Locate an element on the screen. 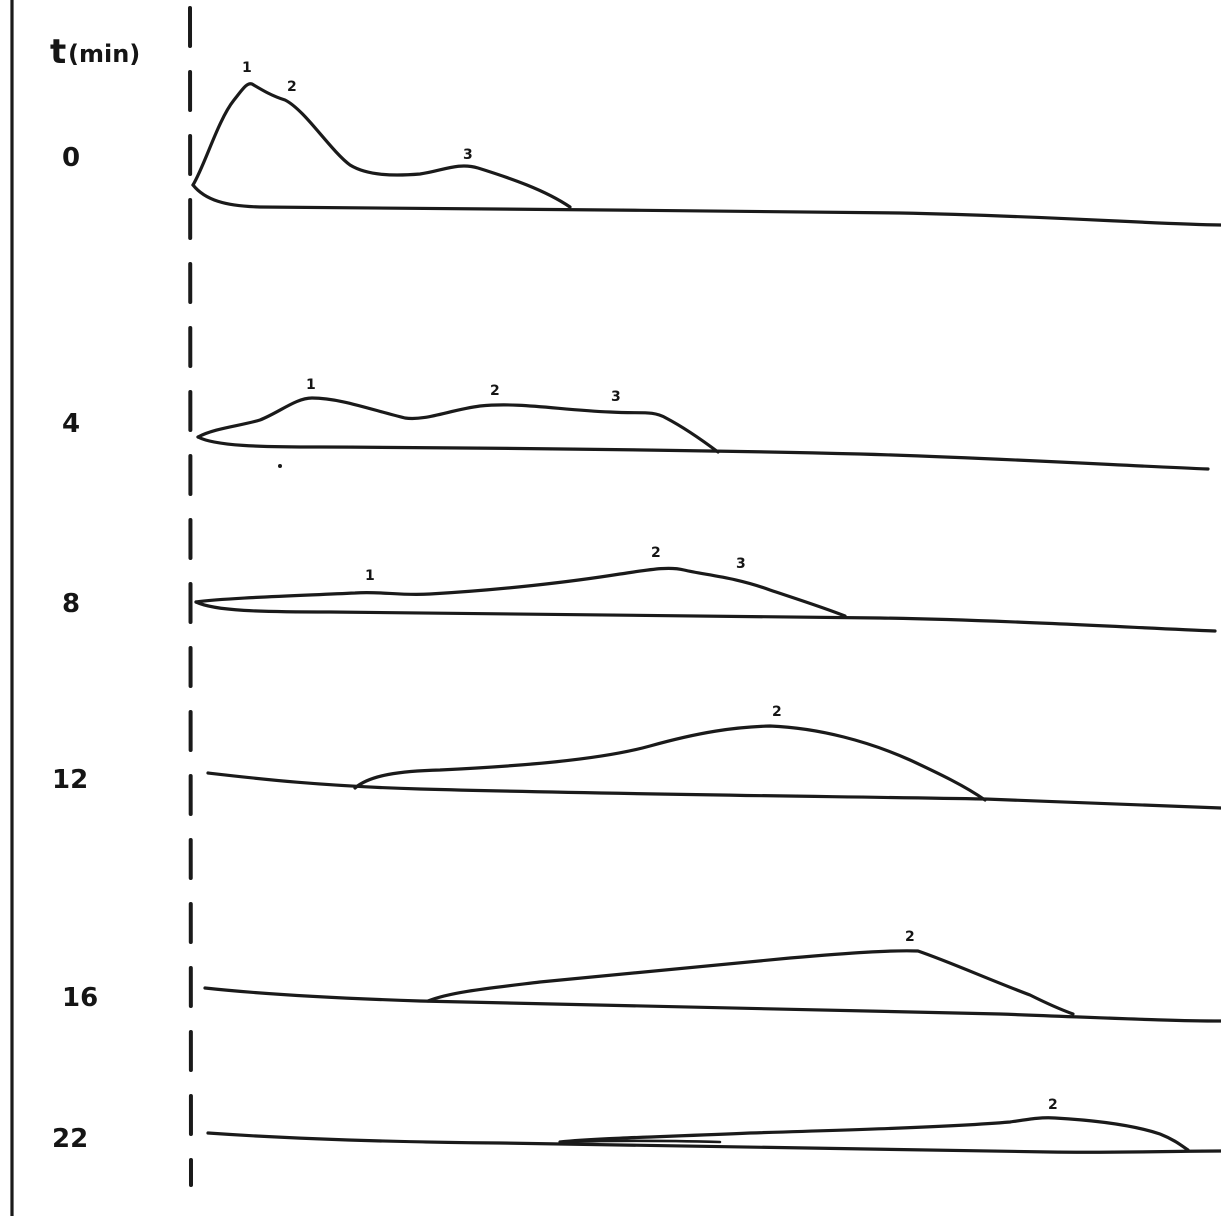  peak-label-22-2: 2 is located at coordinates (1053, 1105).